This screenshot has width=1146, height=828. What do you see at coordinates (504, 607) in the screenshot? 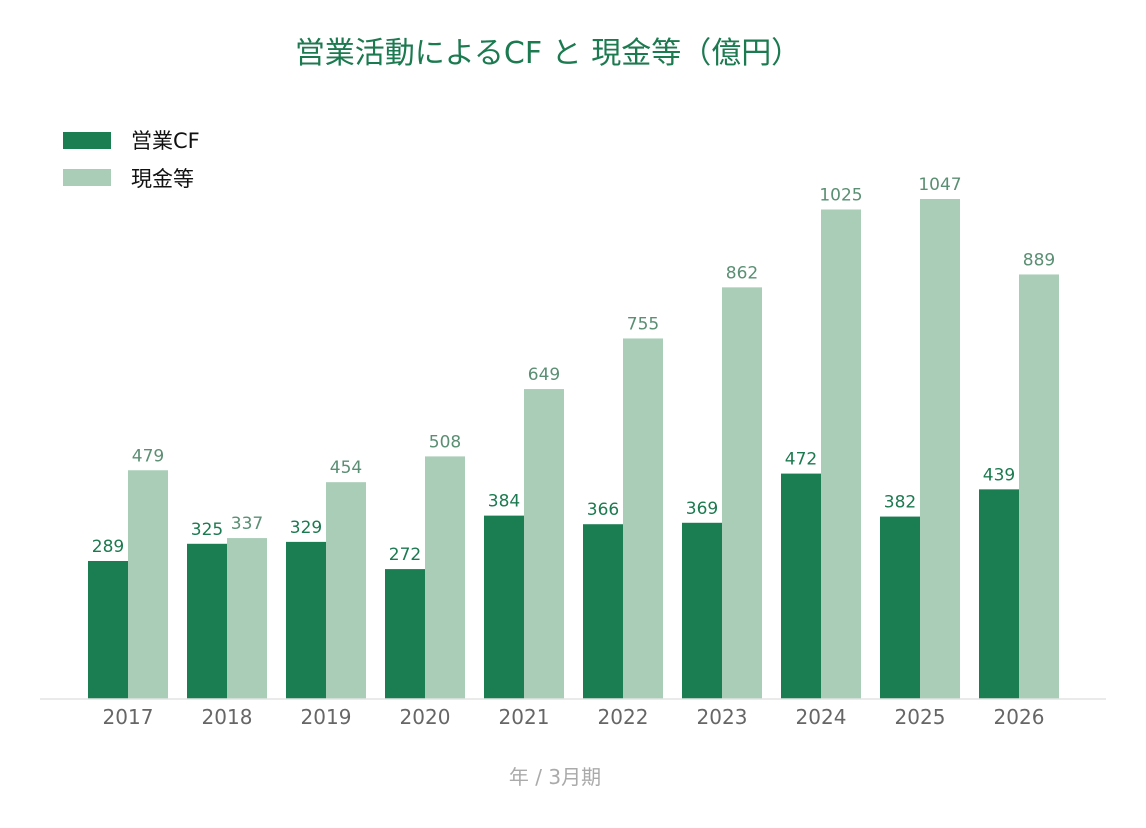
I see `bar-opcf-2021` at bounding box center [504, 607].